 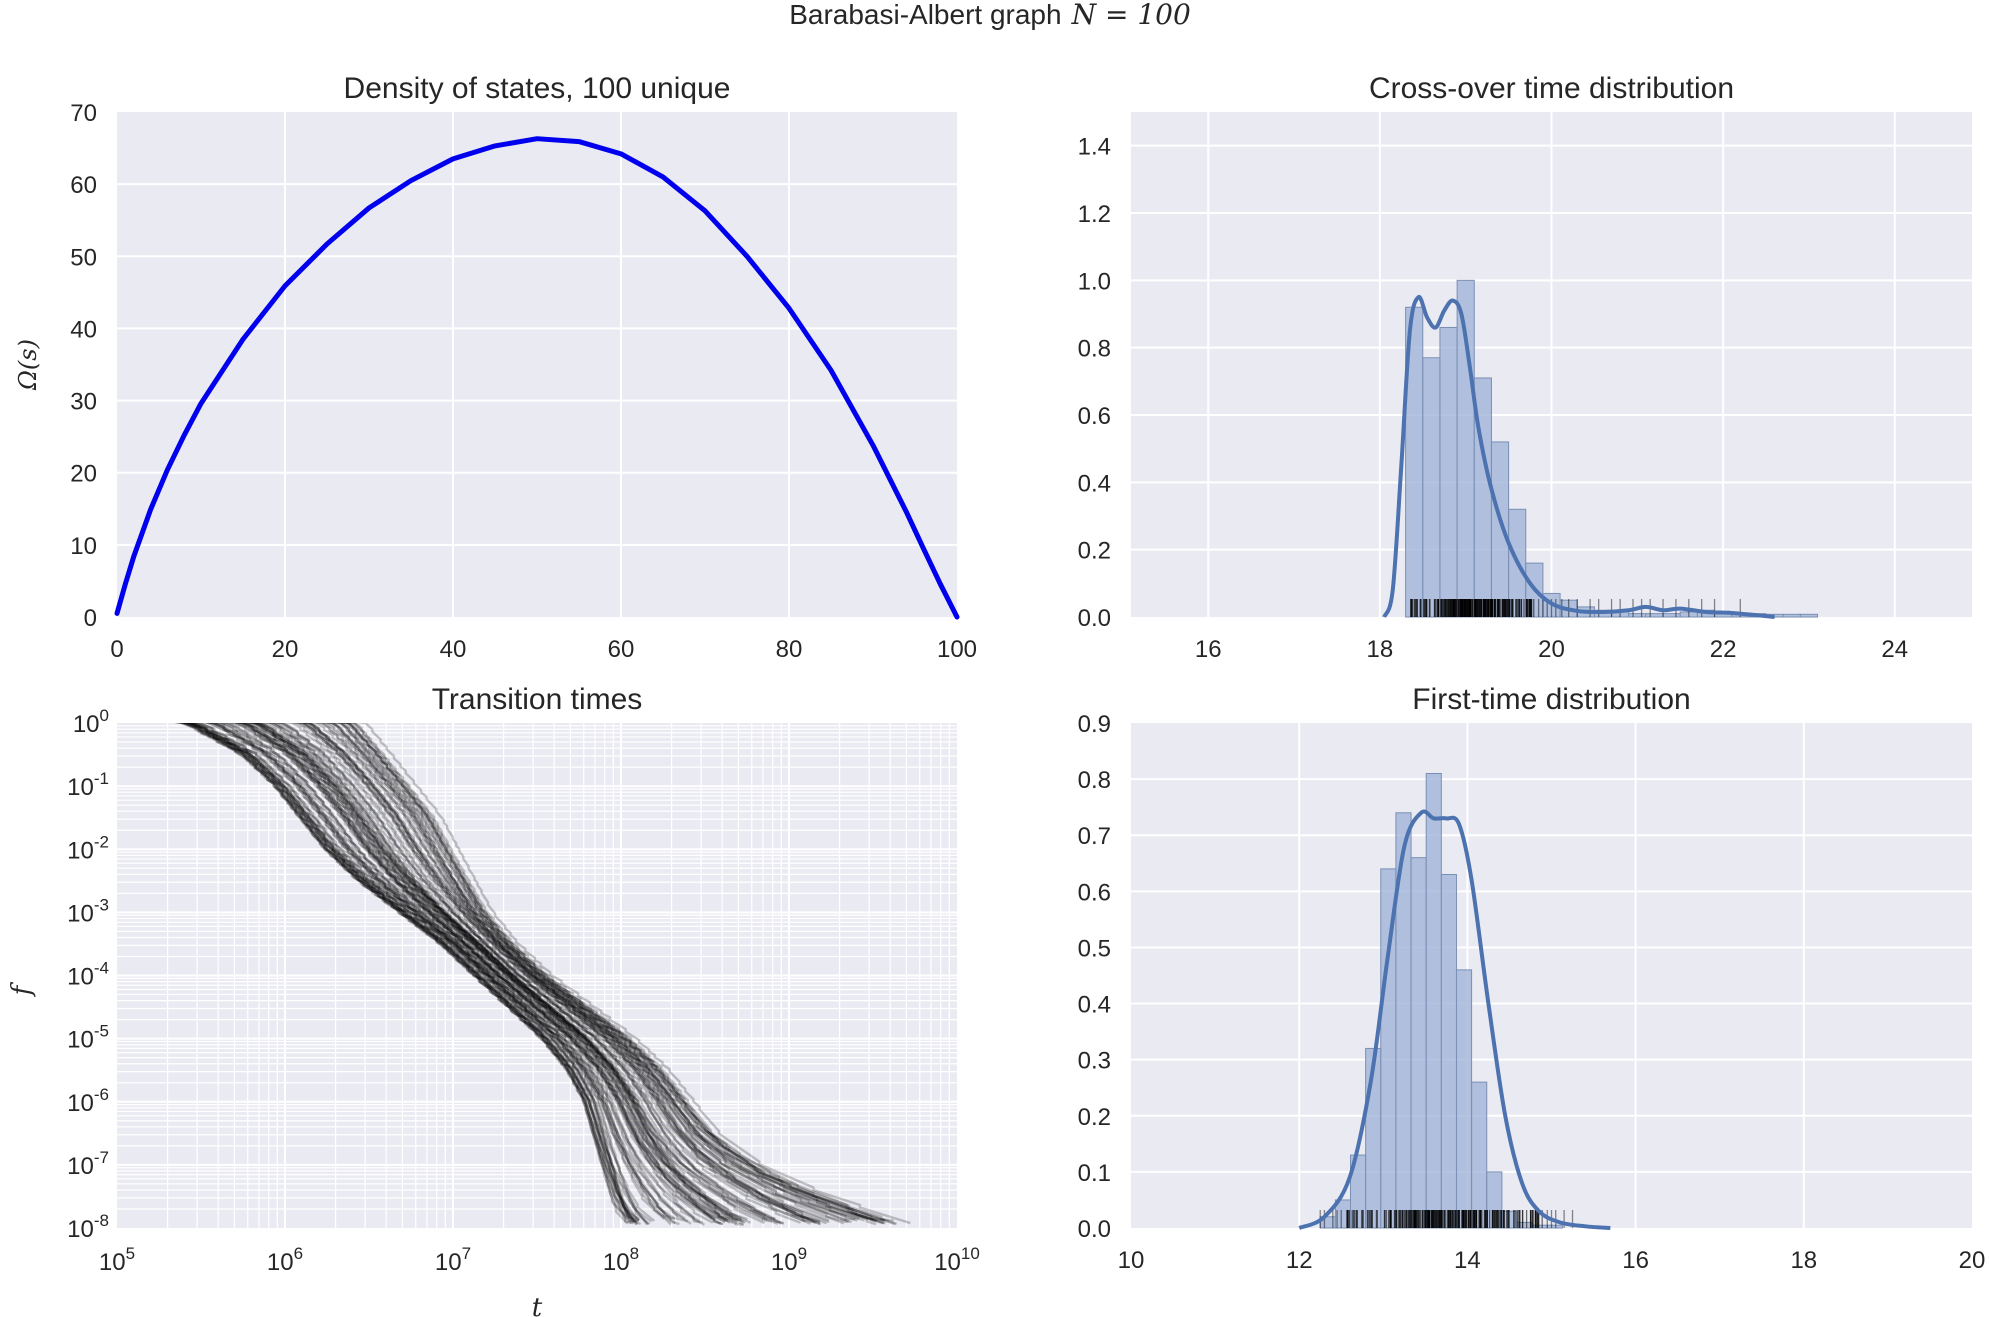 I want to click on x-tick-label: 10⁸, so click(x=621, y=1260).